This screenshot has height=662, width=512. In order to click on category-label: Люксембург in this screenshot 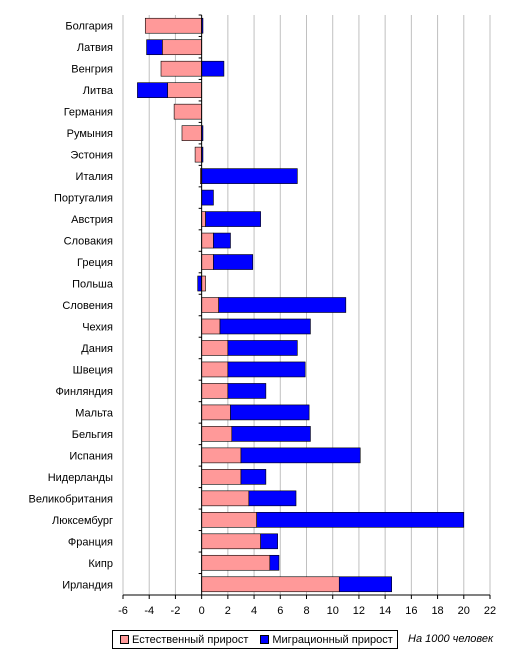, I will do `click(82, 521)`.